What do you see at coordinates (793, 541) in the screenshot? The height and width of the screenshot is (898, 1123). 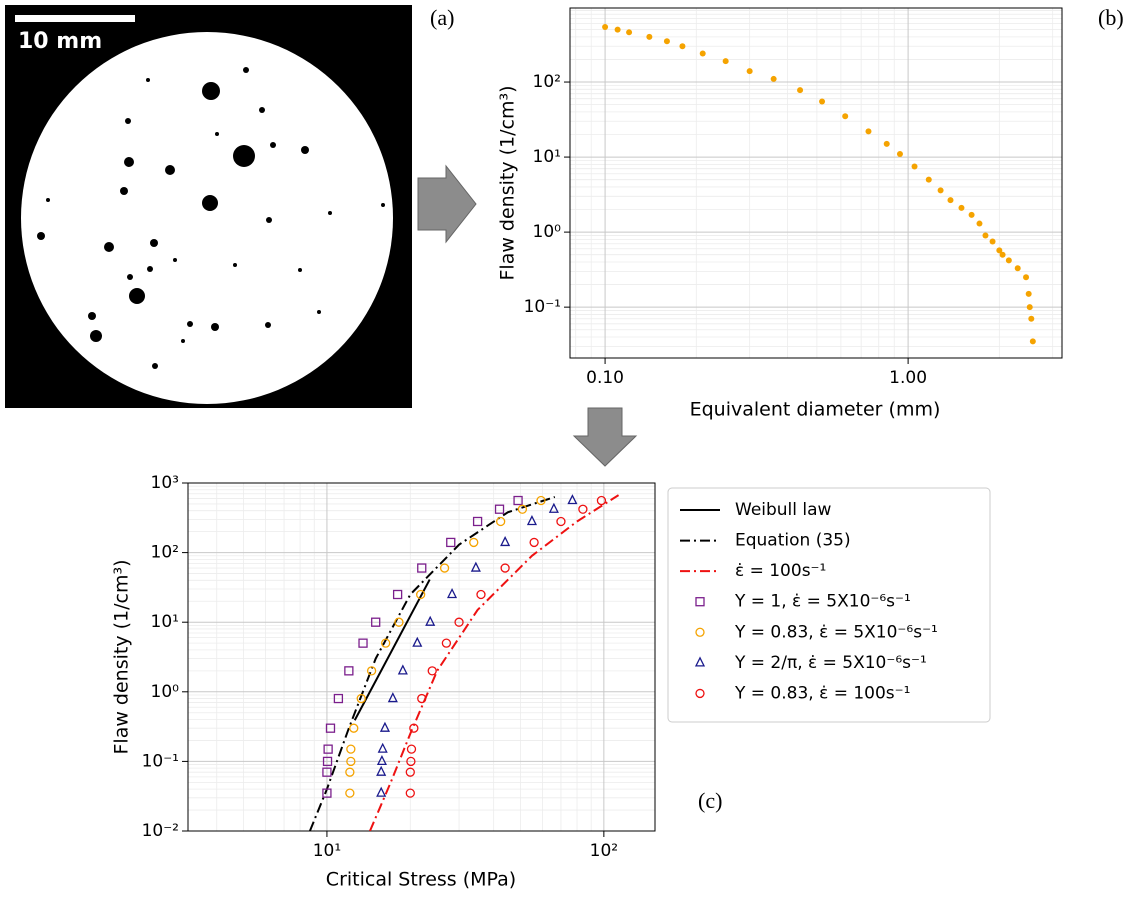 I see `legend-label: Equation (35)` at bounding box center [793, 541].